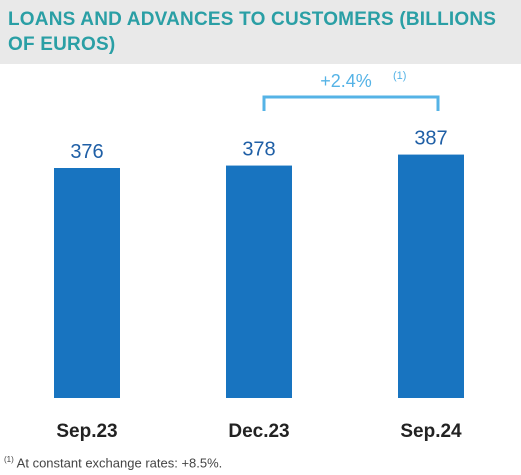  What do you see at coordinates (86, 431) in the screenshot?
I see `category-label-Sep.23: Sep.23` at bounding box center [86, 431].